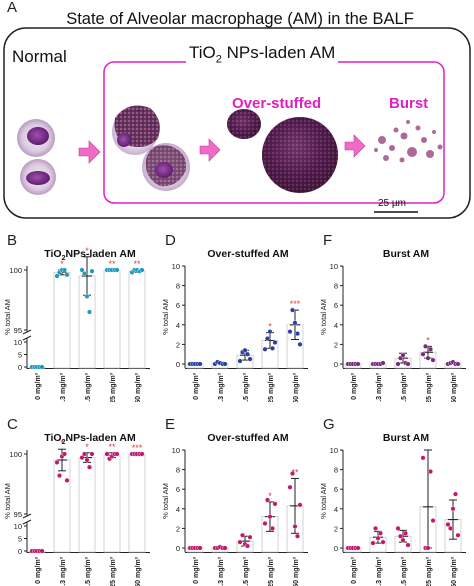 The width and height of the screenshot is (474, 586). What do you see at coordinates (406, 254) in the screenshot?
I see `chart-title: Burst AM` at bounding box center [406, 254].